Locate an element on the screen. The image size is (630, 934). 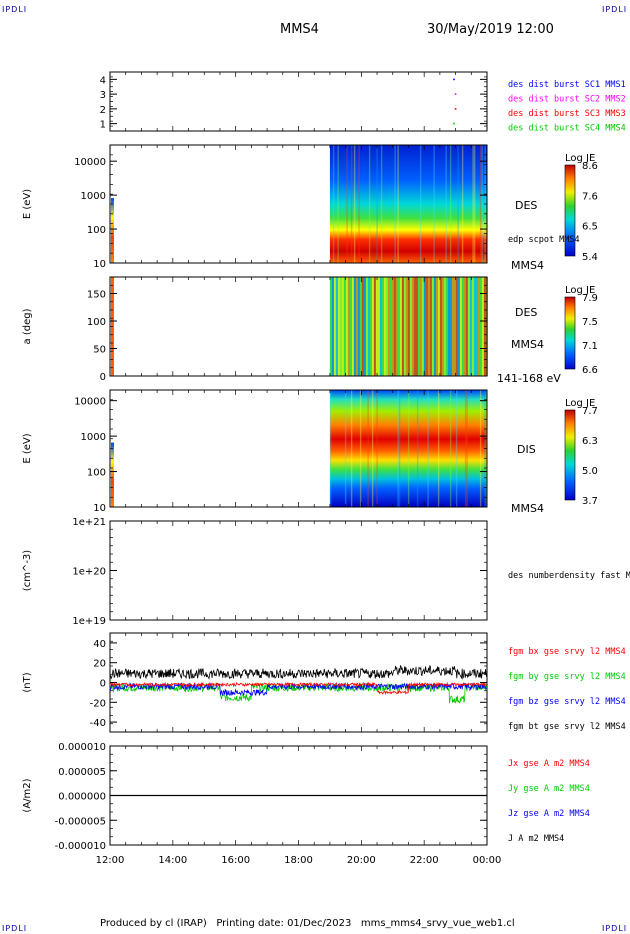
panel-fgm is located at coordinates (298, 682).